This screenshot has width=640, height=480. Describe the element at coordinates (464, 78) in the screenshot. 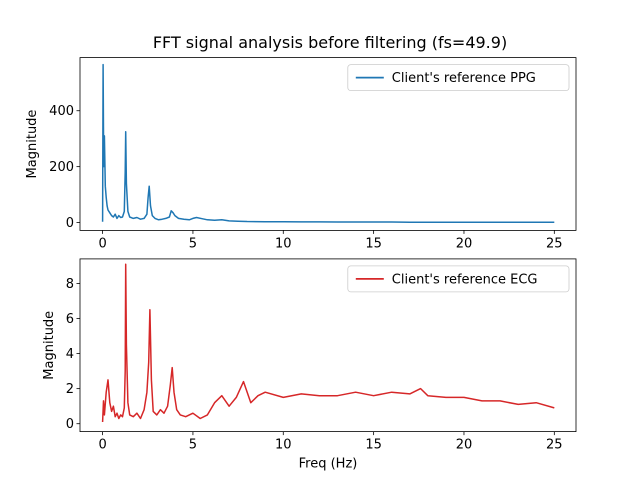

I see `legend-label: Client's reference PPG` at that location.